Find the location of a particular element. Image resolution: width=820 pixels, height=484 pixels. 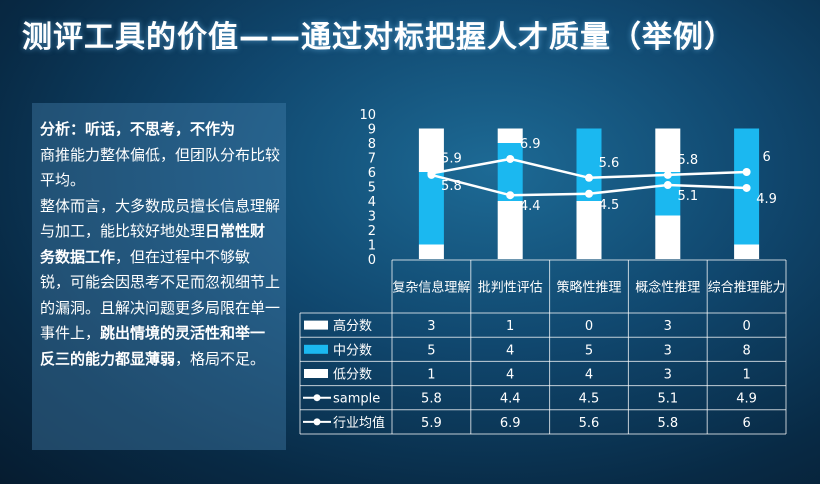

data-label-industry-avg: 5.9 is located at coordinates (451, 158).